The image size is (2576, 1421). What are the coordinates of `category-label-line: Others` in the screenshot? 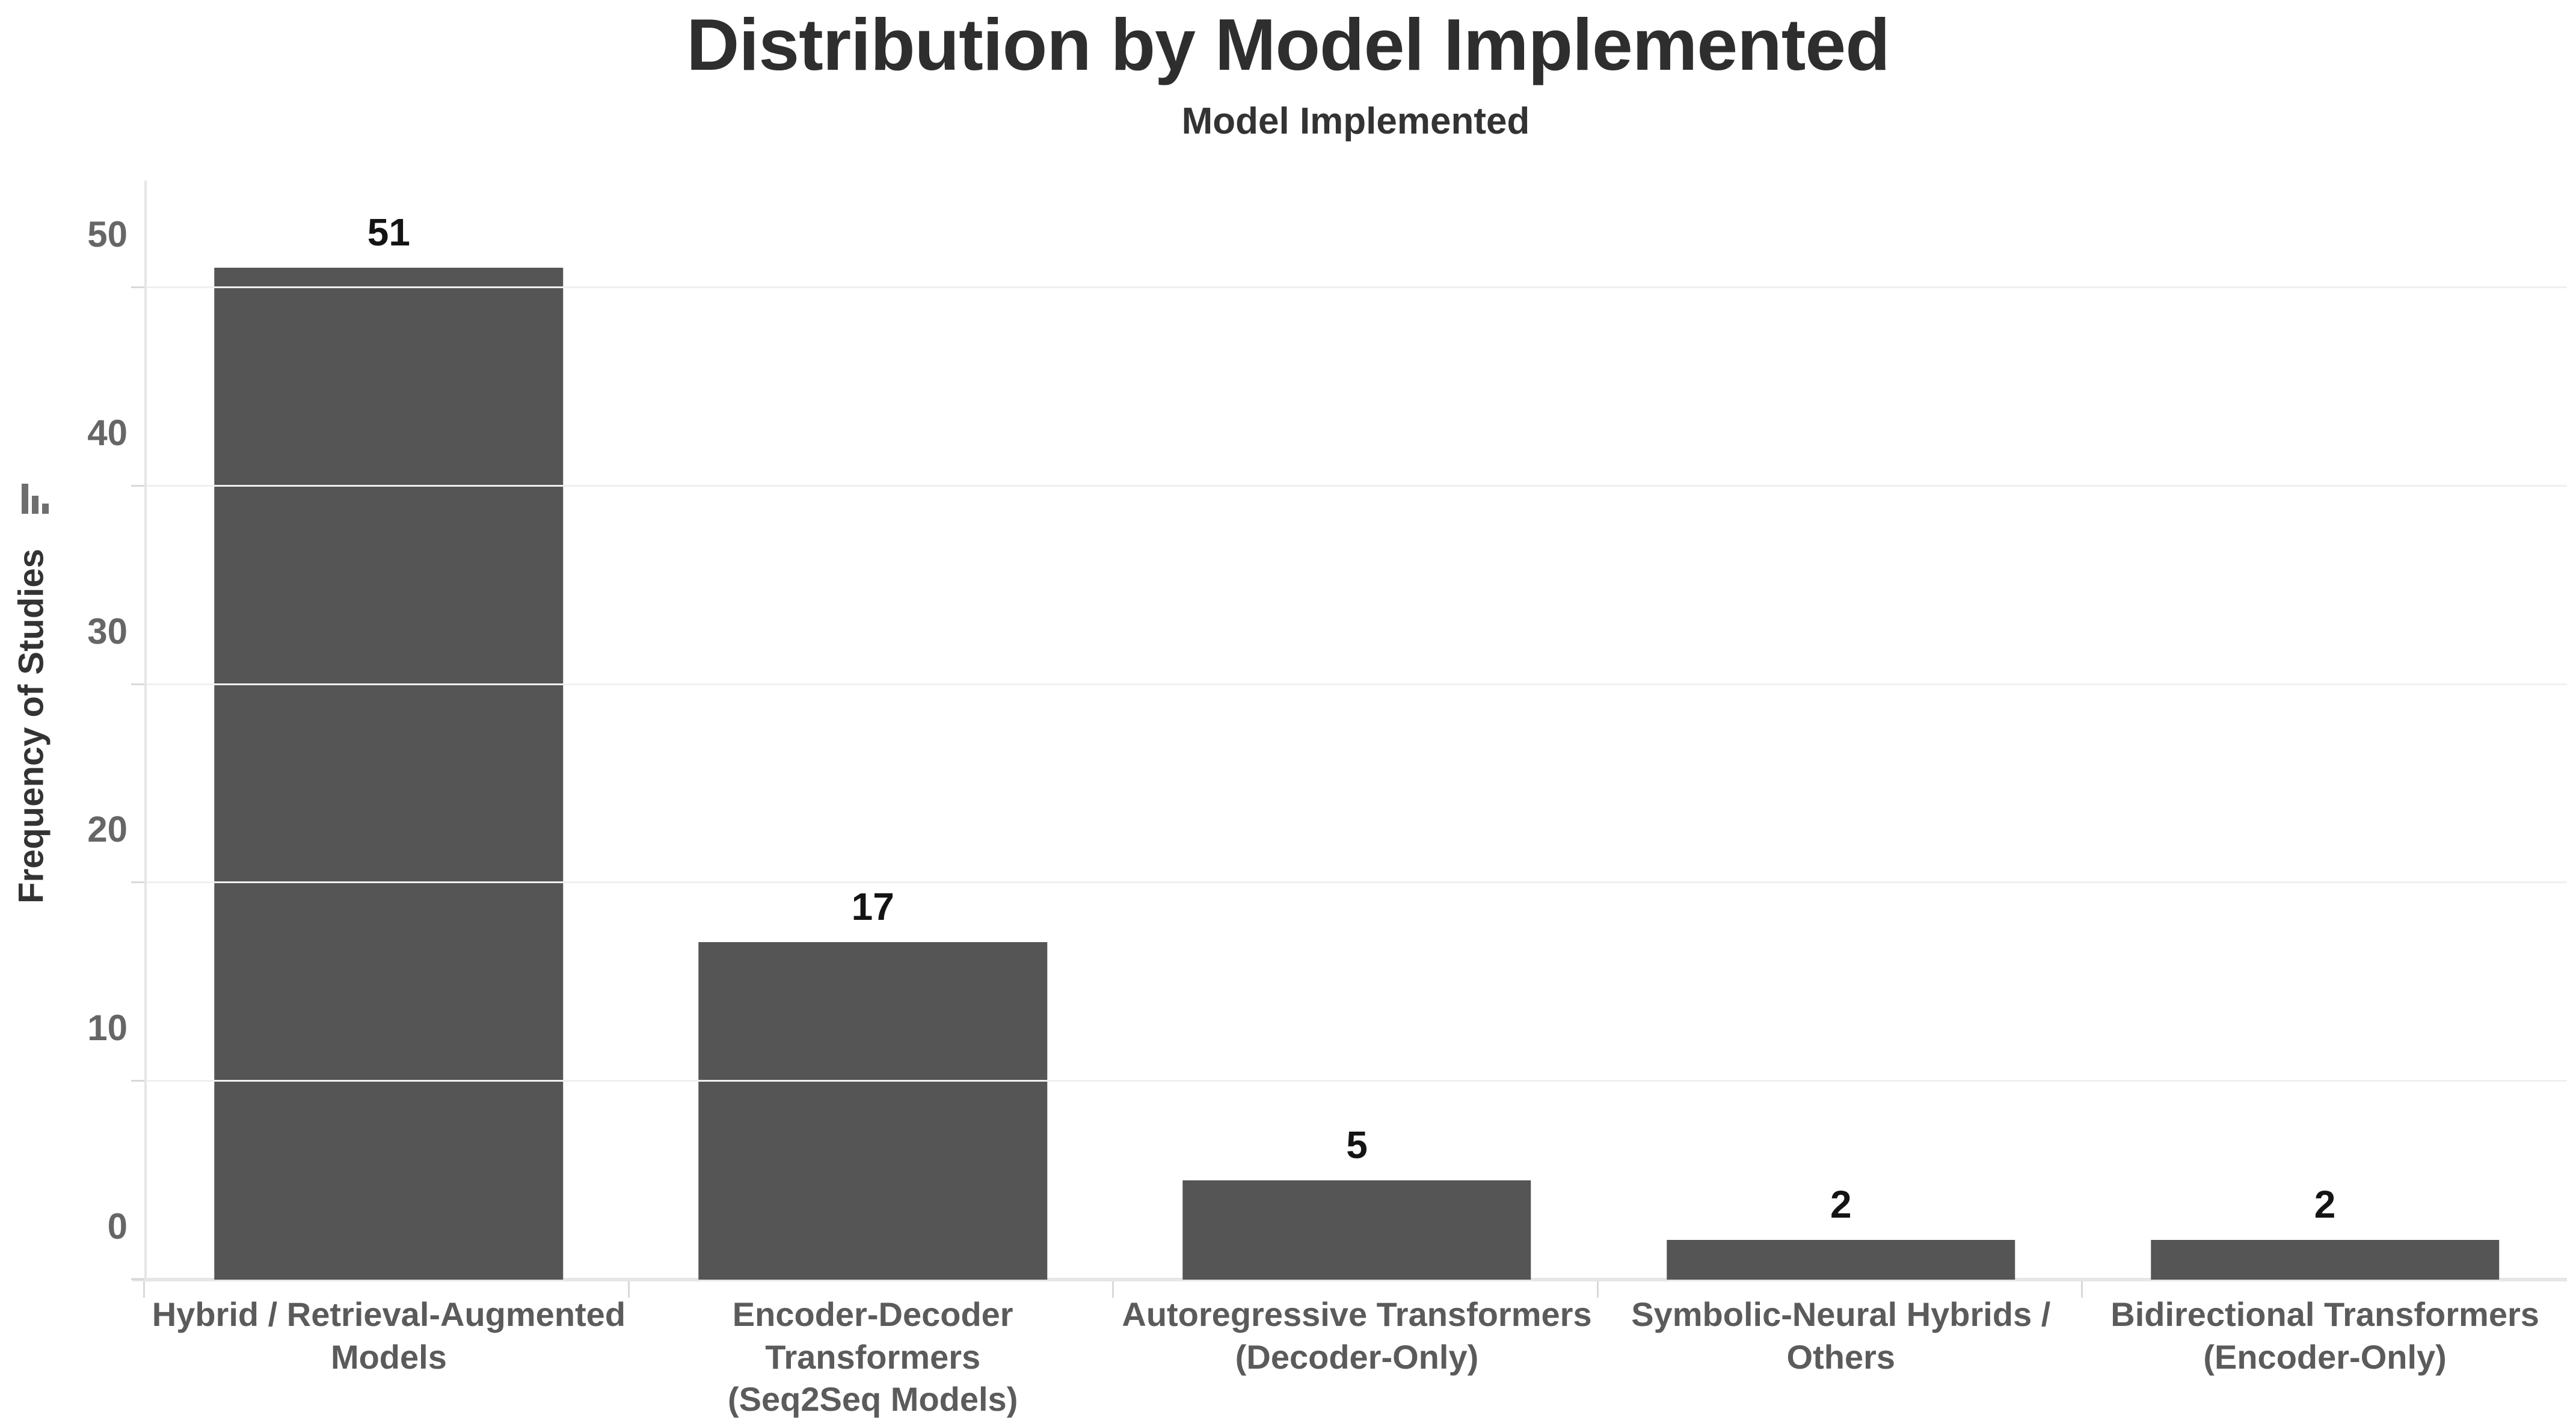 It's located at (1841, 1356).